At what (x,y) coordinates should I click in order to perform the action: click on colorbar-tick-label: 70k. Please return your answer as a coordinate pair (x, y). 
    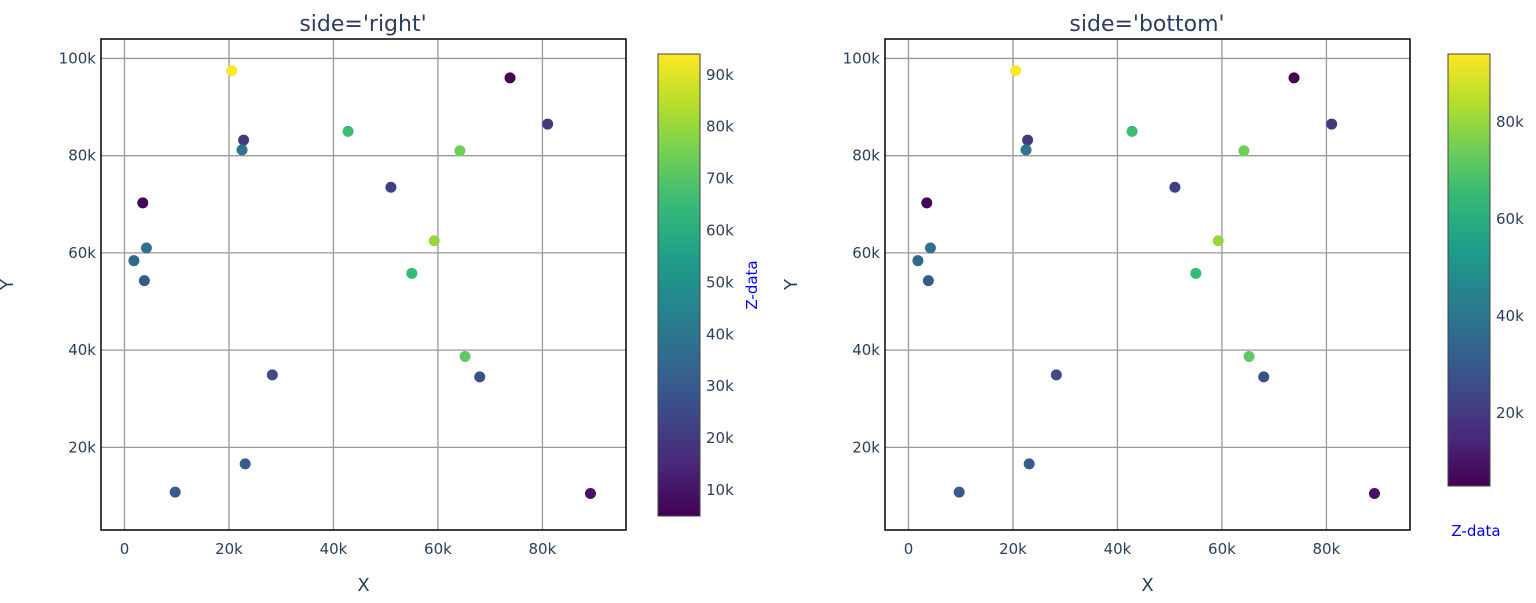
    Looking at the image, I should click on (720, 179).